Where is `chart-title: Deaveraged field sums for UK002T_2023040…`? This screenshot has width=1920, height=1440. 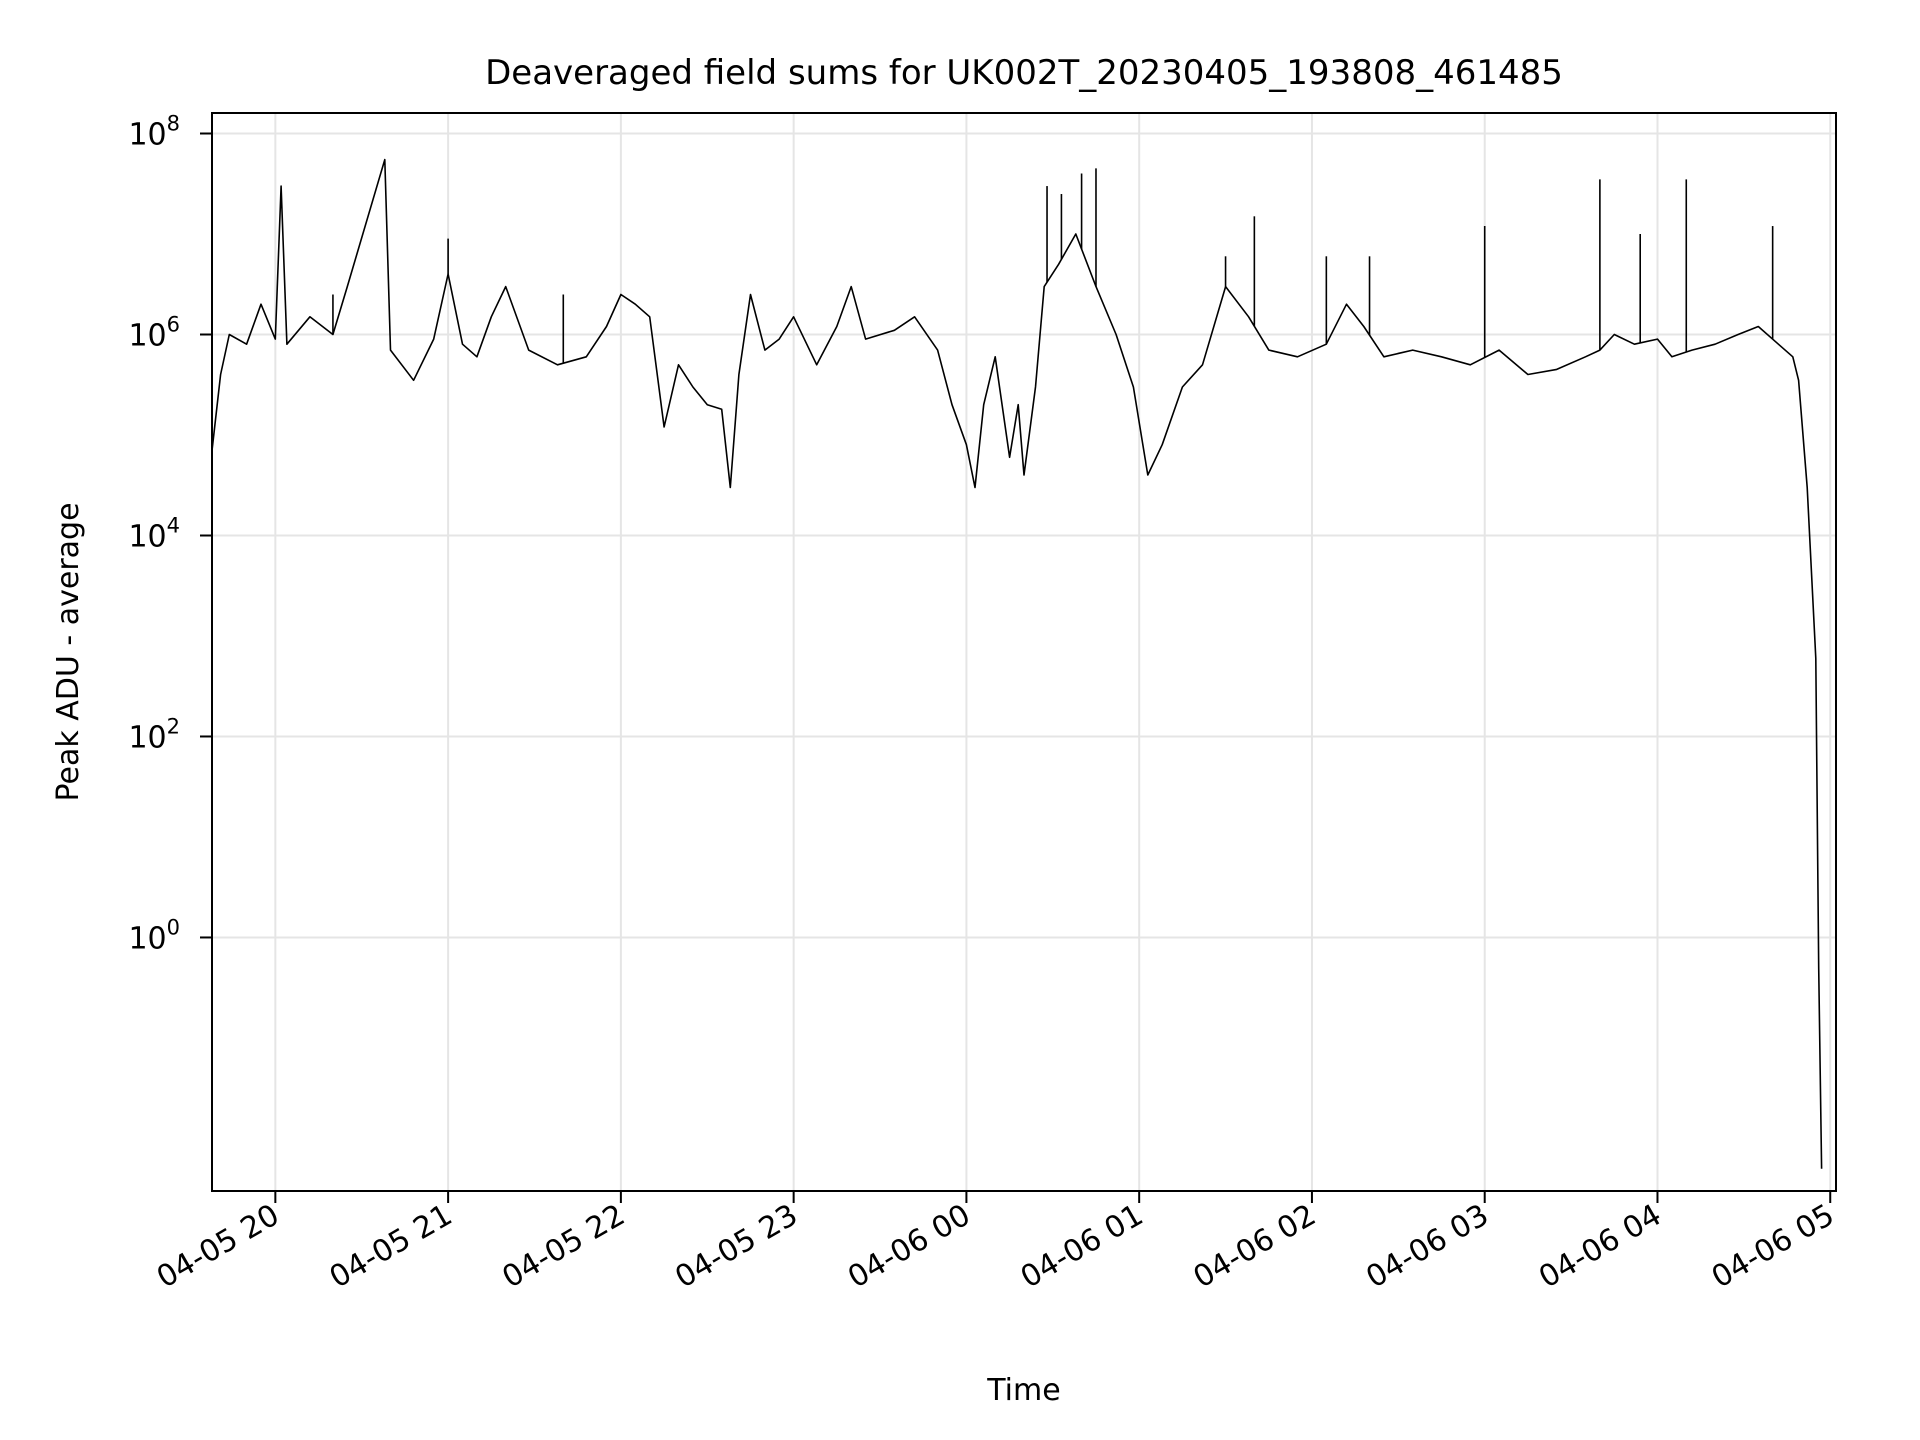 chart-title: Deaveraged field sums for UK002T_2023040… is located at coordinates (1024, 73).